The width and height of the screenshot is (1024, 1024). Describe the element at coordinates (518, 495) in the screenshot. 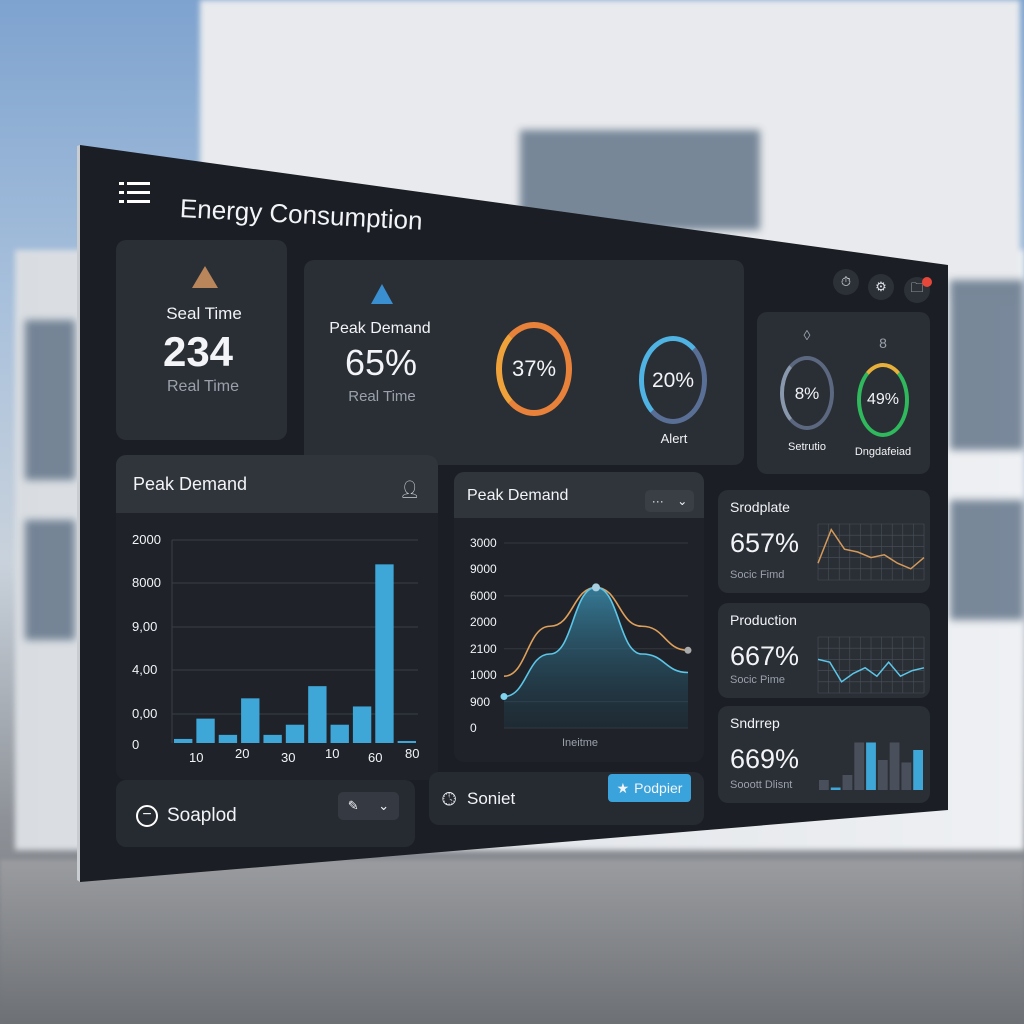

I see `panel-title: Peak Demand` at that location.